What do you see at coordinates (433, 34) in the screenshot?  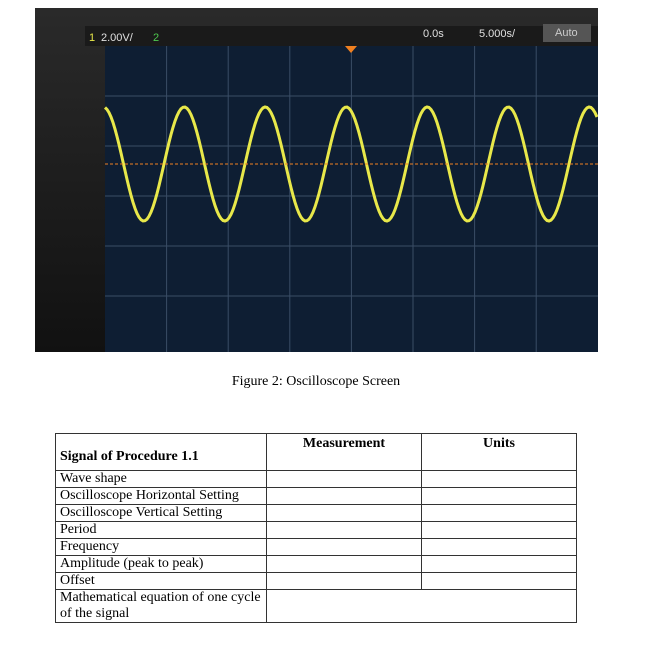 I see `time-offset: 0.0s` at bounding box center [433, 34].